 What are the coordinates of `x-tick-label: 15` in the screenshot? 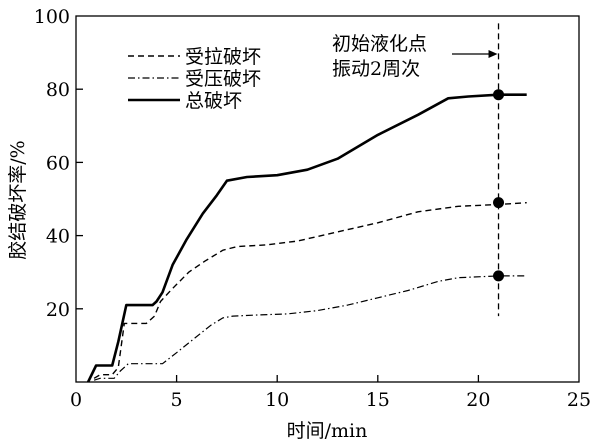 It's located at (378, 400).